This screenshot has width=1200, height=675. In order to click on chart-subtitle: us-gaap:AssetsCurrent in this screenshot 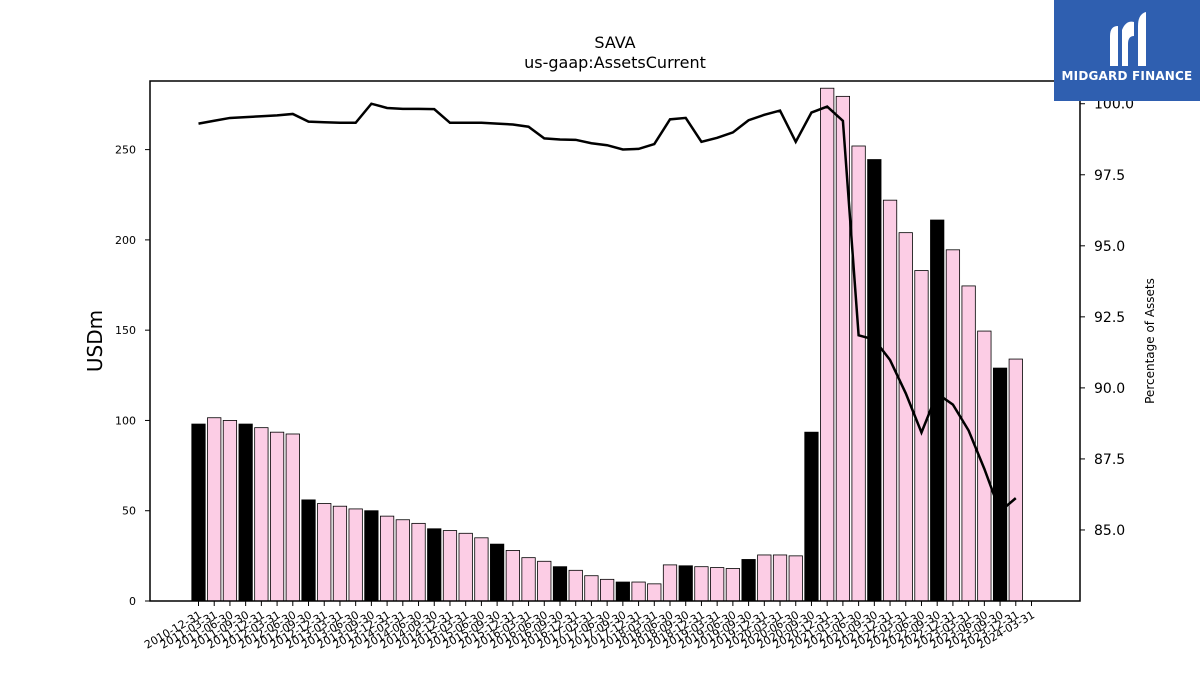, I will do `click(615, 62)`.